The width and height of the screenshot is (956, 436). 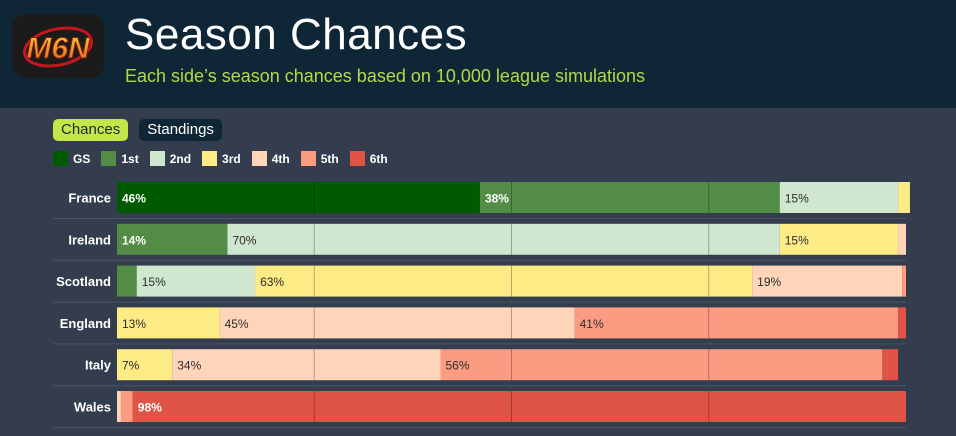 I want to click on data-label: 14%, so click(x=134, y=240).